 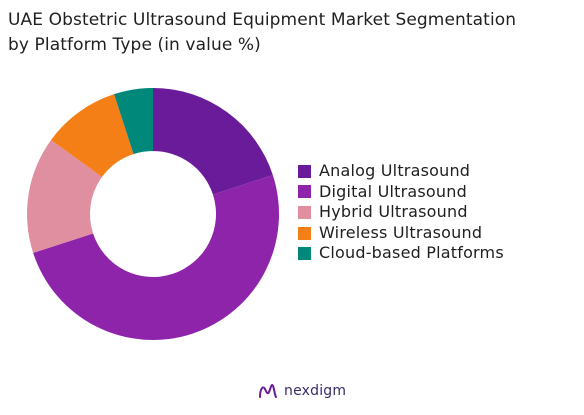 I want to click on legend-label-wireless-ultrasound: Wireless Ultrasound, so click(x=401, y=232).